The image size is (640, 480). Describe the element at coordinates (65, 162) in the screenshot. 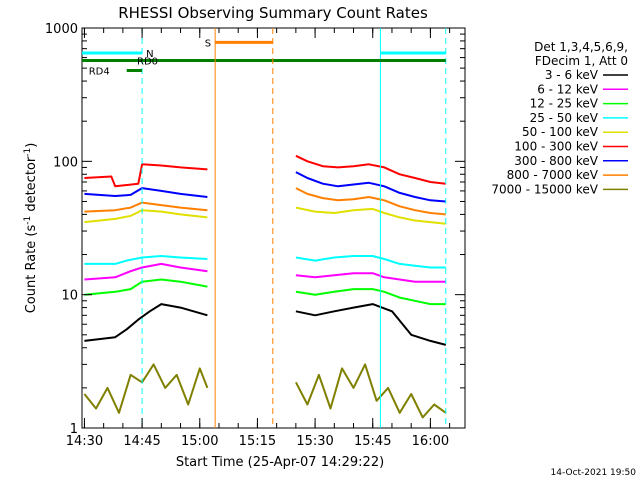

I see `y-tick-label: 100` at that location.